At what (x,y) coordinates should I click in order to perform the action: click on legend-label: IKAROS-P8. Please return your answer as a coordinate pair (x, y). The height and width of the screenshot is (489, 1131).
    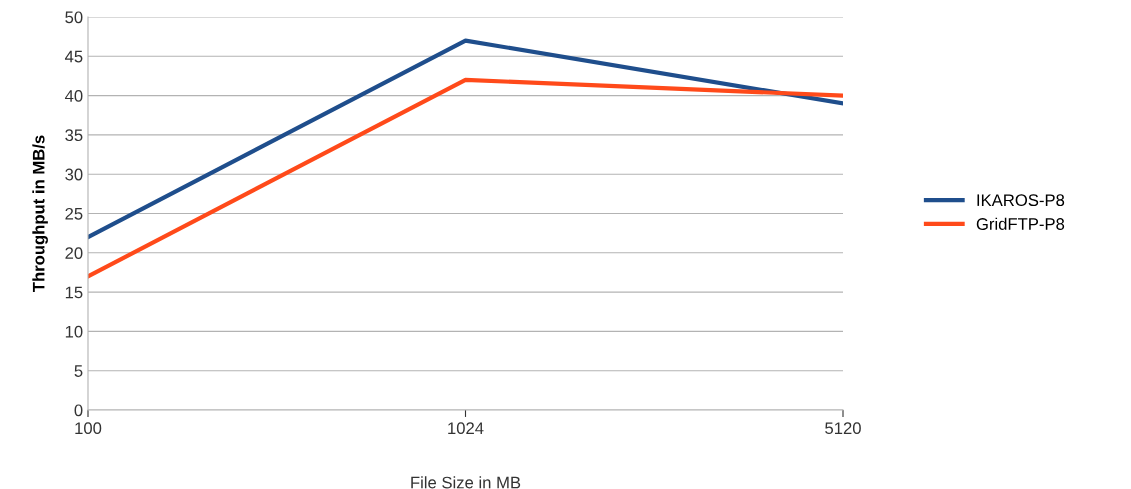
    Looking at the image, I should click on (1021, 200).